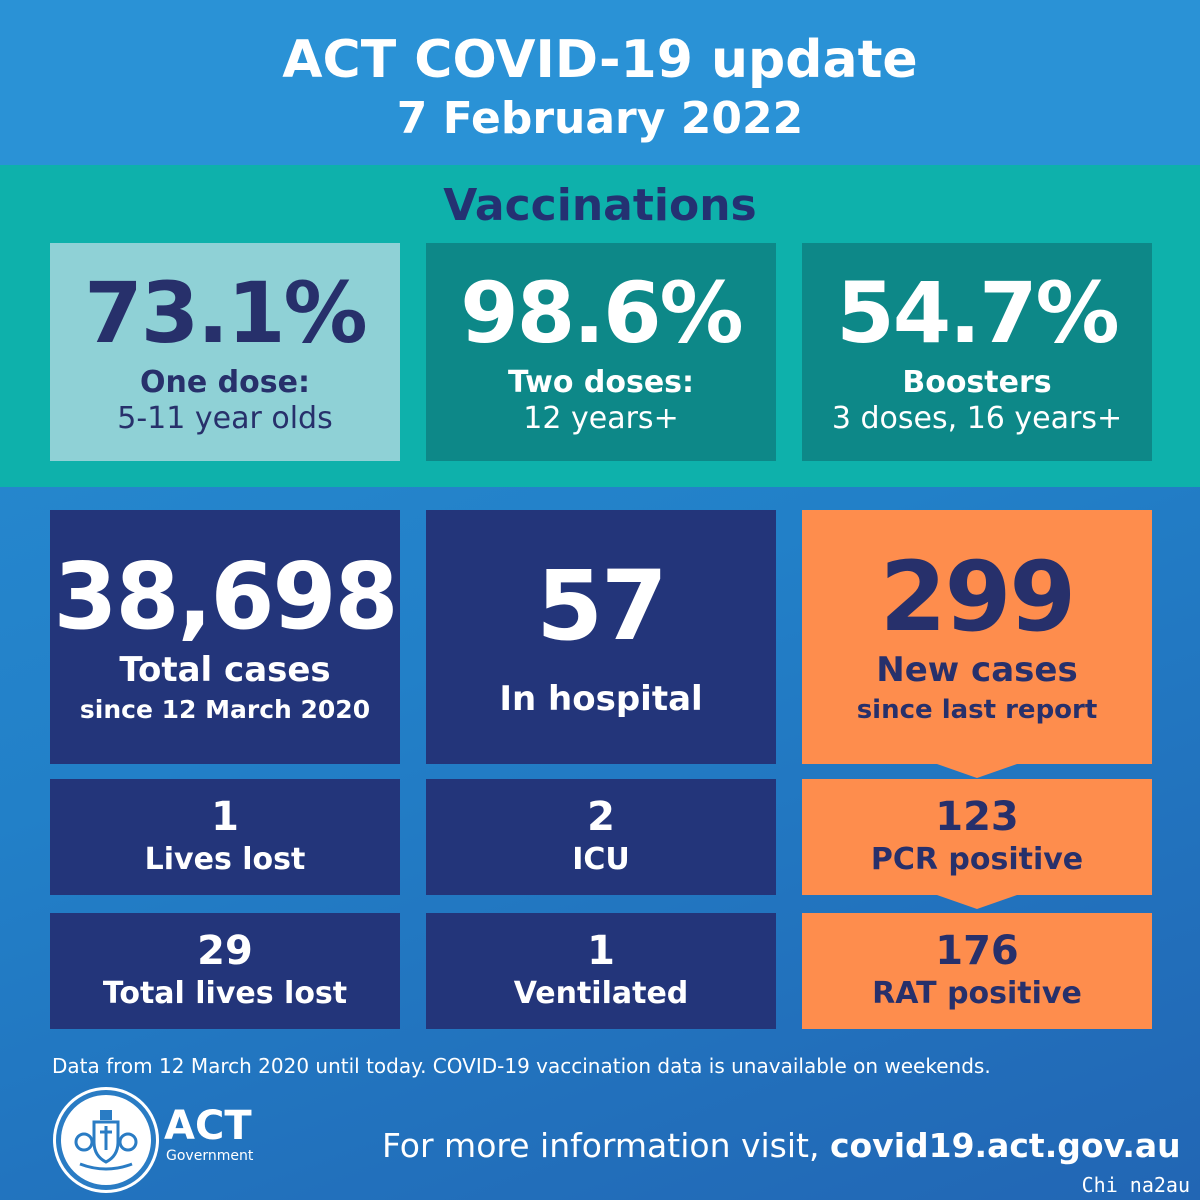 The image size is (1200, 1200). I want to click on pcr-positive-value: 123, so click(977, 817).